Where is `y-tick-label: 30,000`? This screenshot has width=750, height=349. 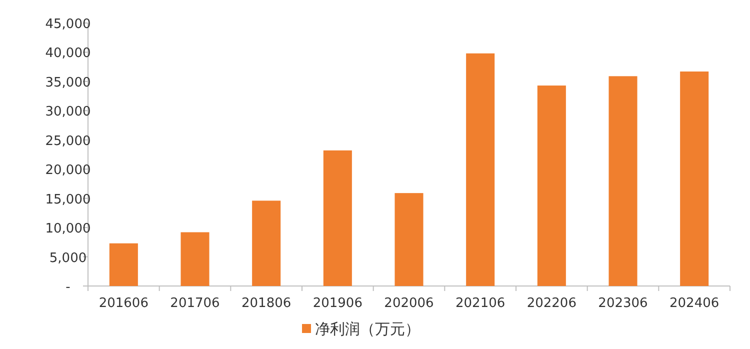 y-tick-label: 30,000 is located at coordinates (68, 112).